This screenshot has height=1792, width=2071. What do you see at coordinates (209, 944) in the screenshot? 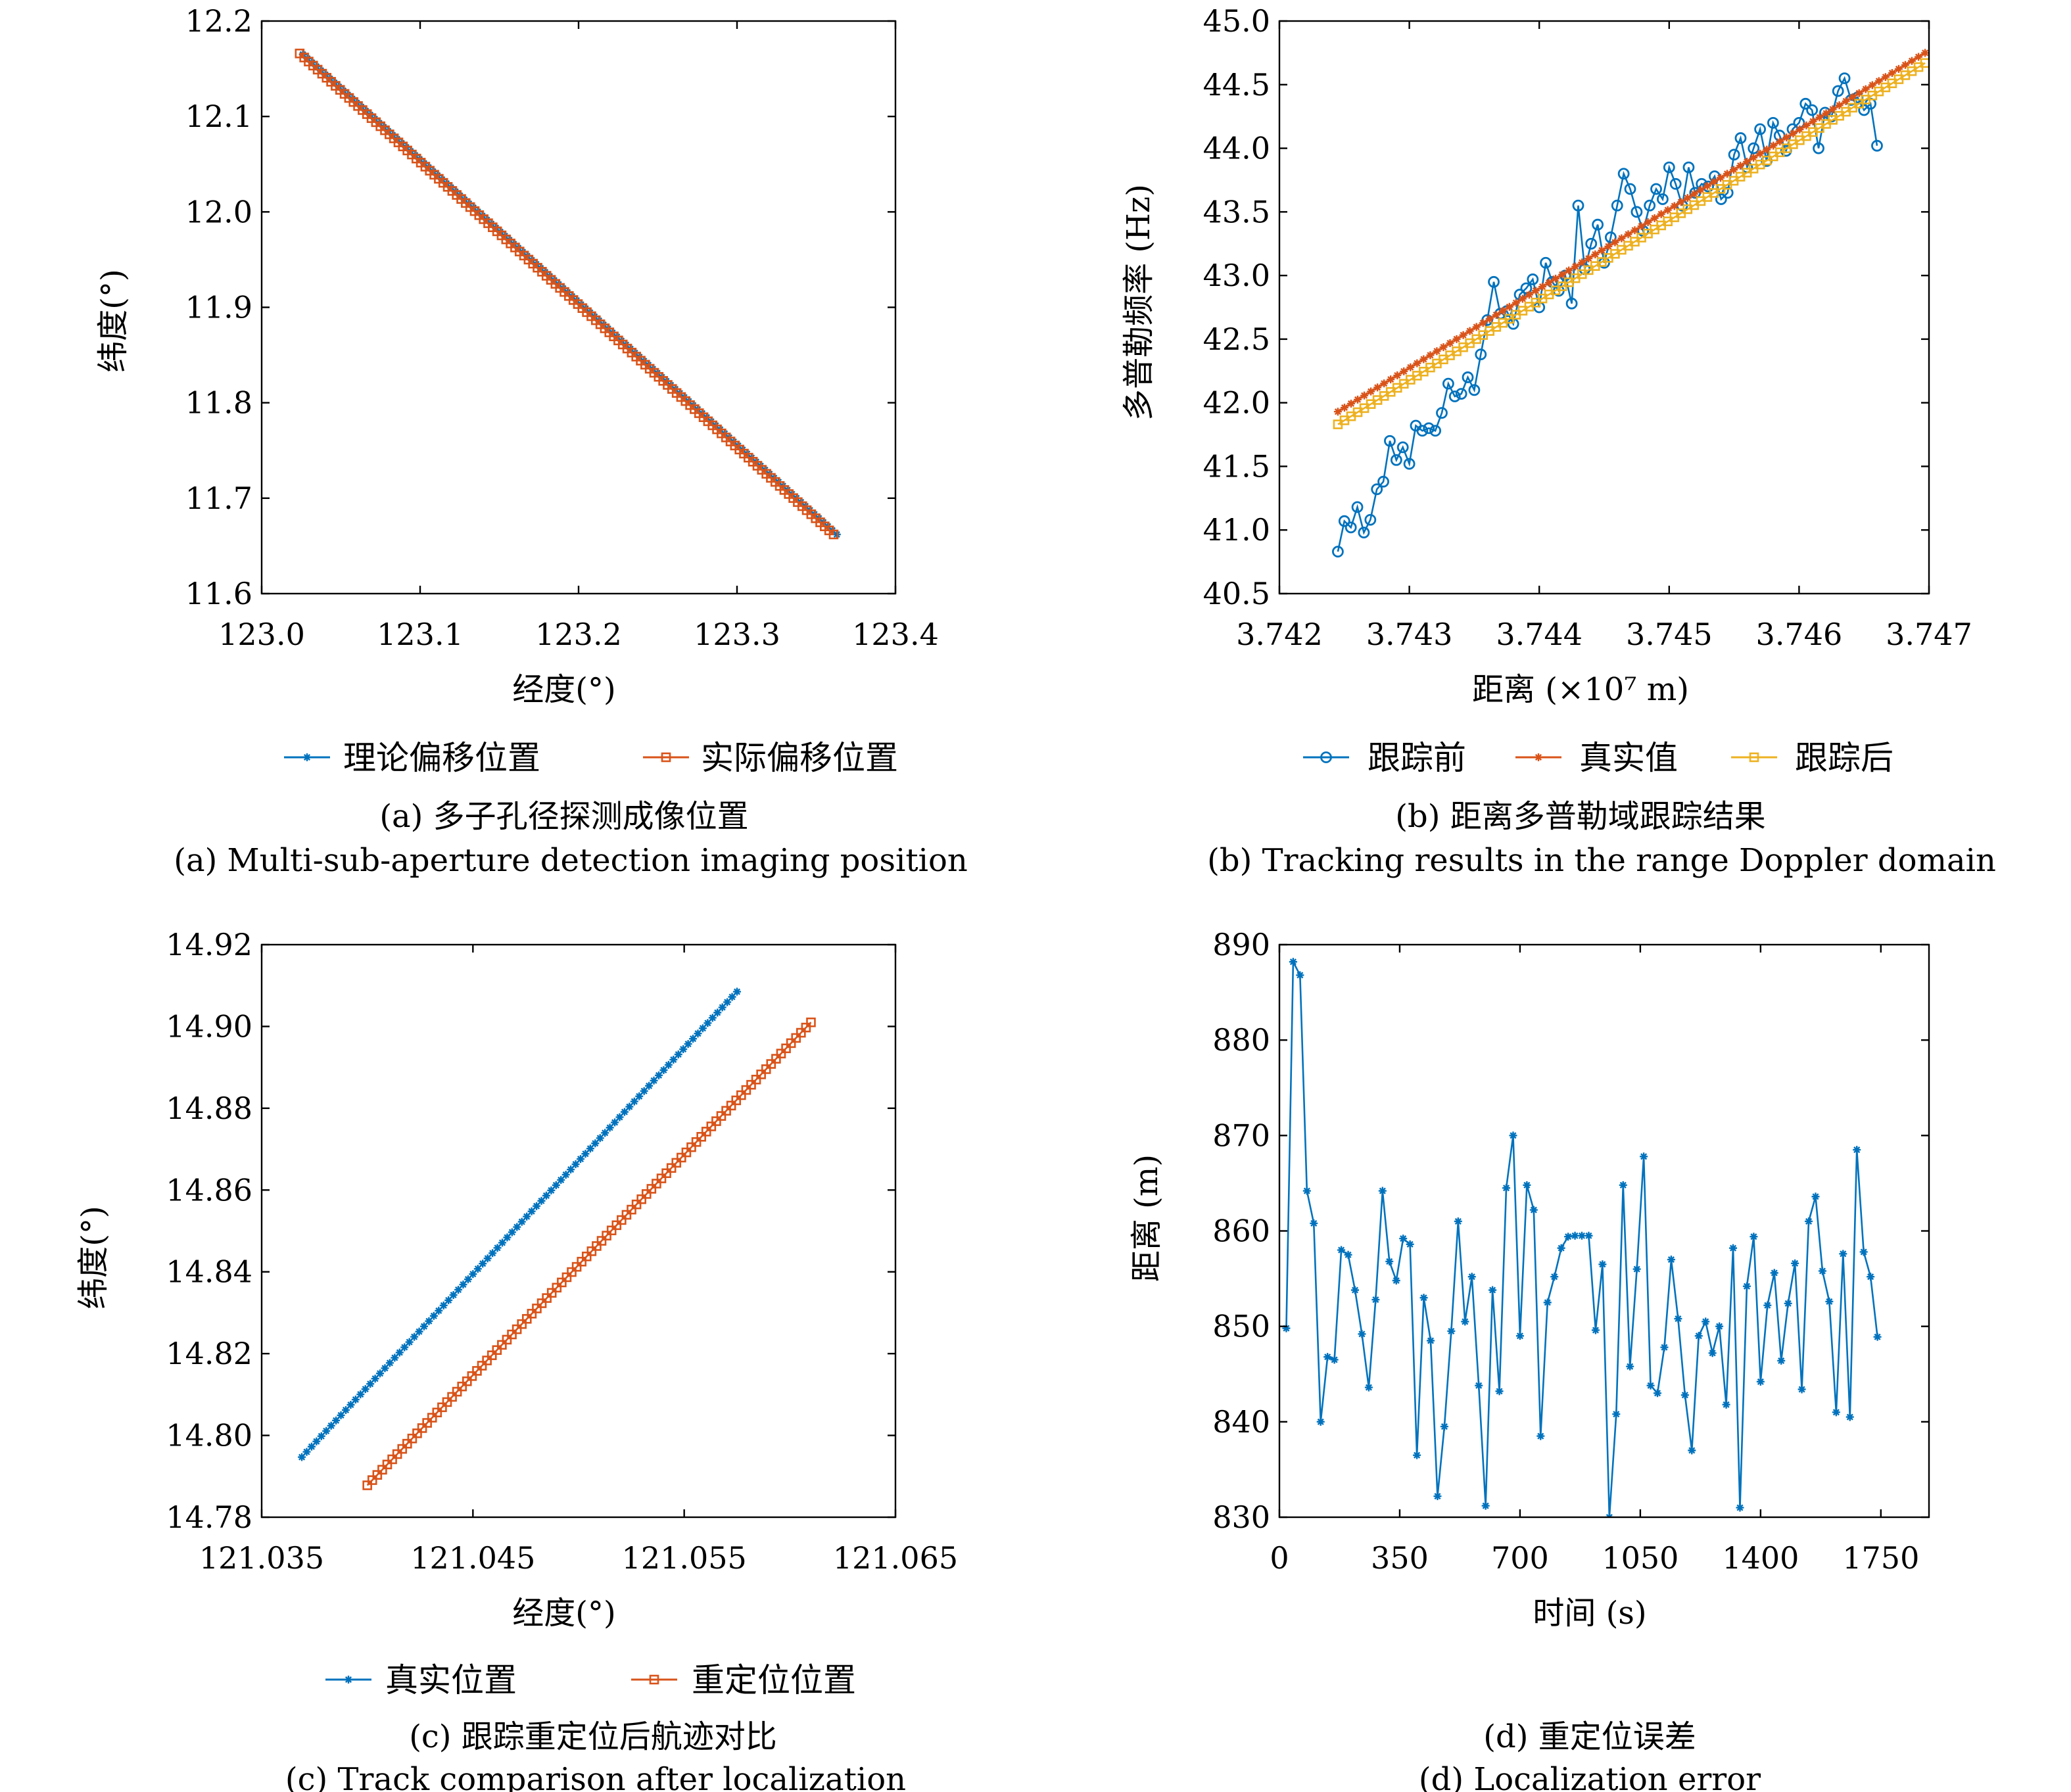
I see `ytick-label-c-7: 14.92` at bounding box center [209, 944].